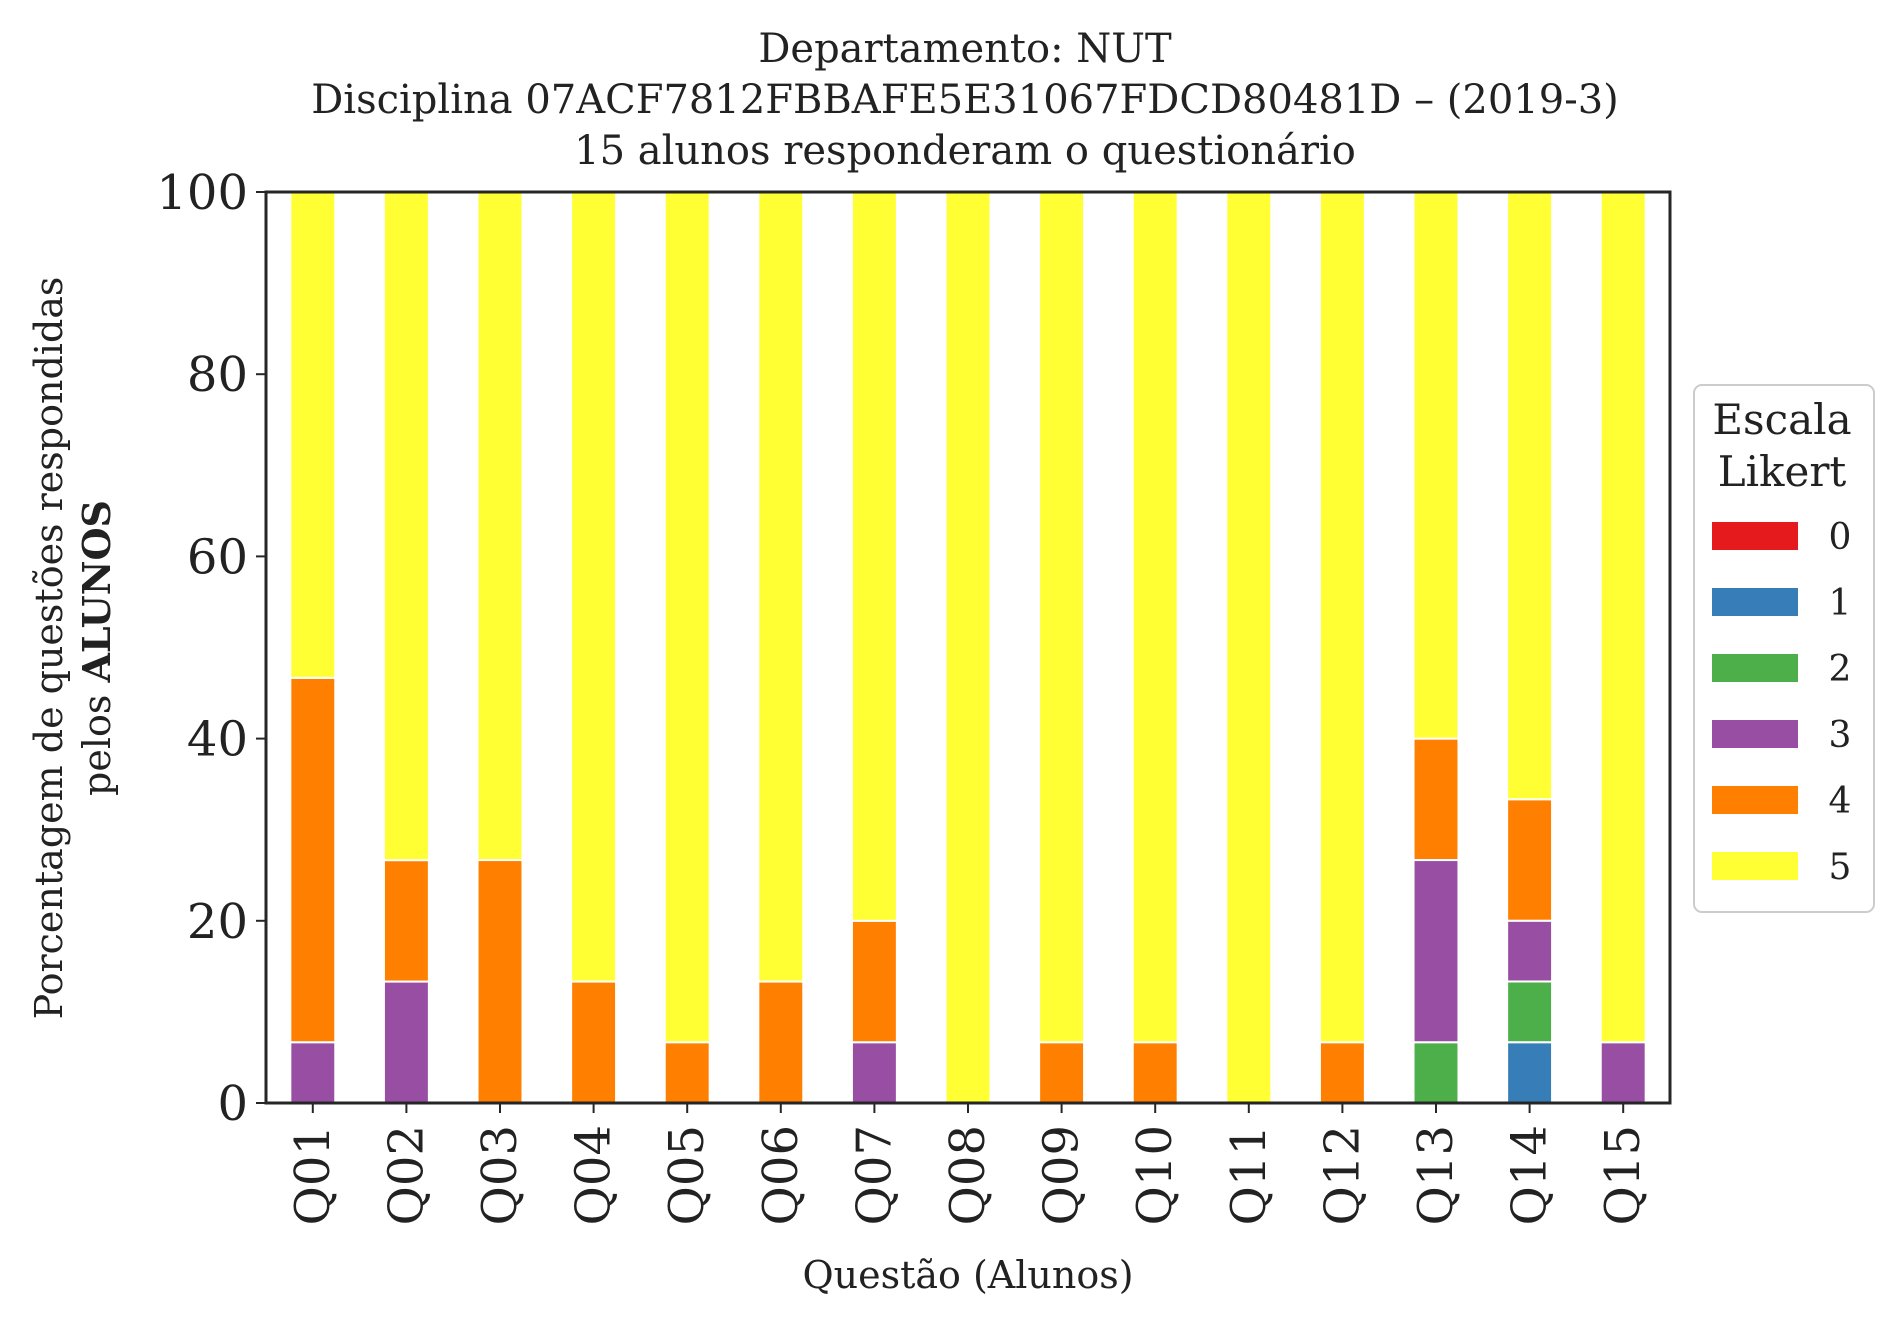 The image size is (1892, 1323). Describe the element at coordinates (500, 1175) in the screenshot. I see `x-tick-label-q03: Q03` at that location.